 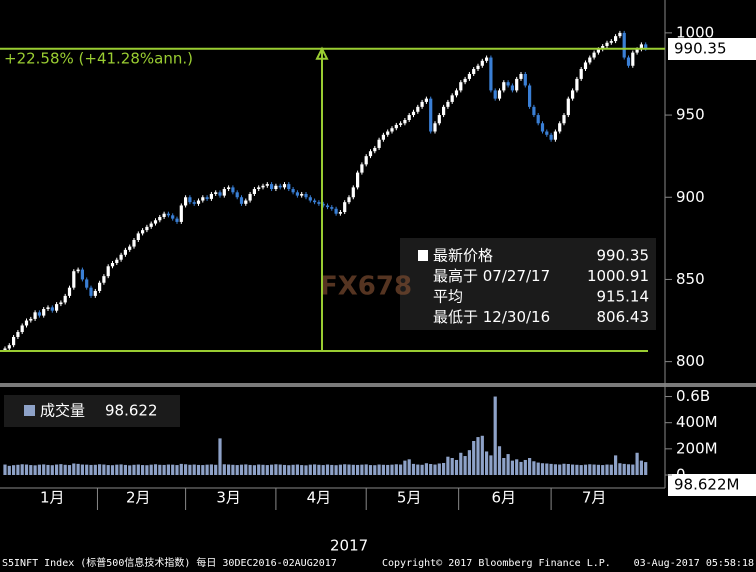 What do you see at coordinates (319, 498) in the screenshot?
I see `x-tick-label: 4月` at bounding box center [319, 498].